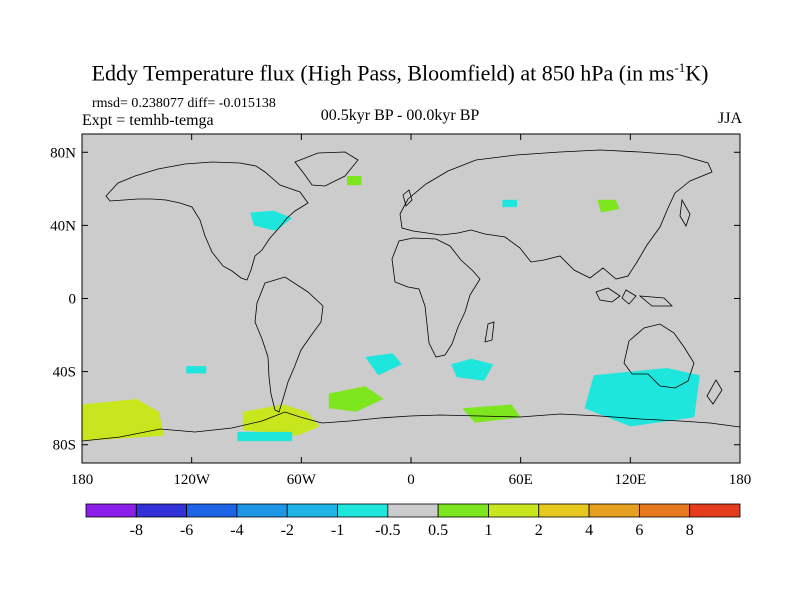  Describe the element at coordinates (438, 530) in the screenshot. I see `colorbar-label: 0.5` at that location.